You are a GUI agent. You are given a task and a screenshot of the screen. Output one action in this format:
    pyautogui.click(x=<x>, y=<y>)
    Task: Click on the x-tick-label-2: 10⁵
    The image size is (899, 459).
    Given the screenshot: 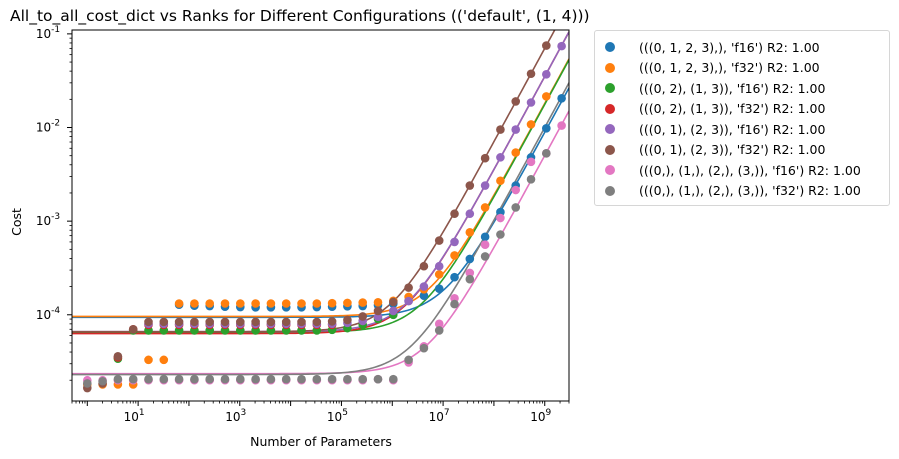 What is the action you would take?
    pyautogui.click(x=337, y=416)
    